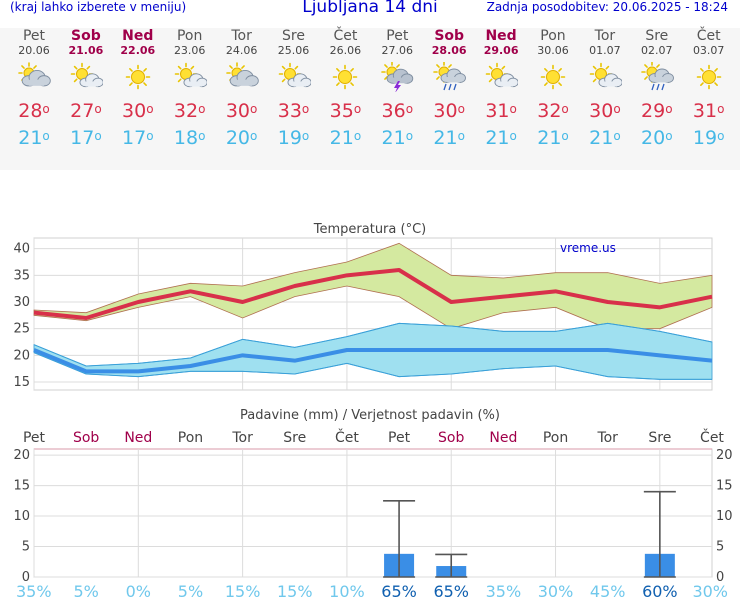 Image resolution: width=740 pixels, height=600 pixels. Describe the element at coordinates (34, 591) in the screenshot. I see `precipitation-probability-label: 35%` at that location.